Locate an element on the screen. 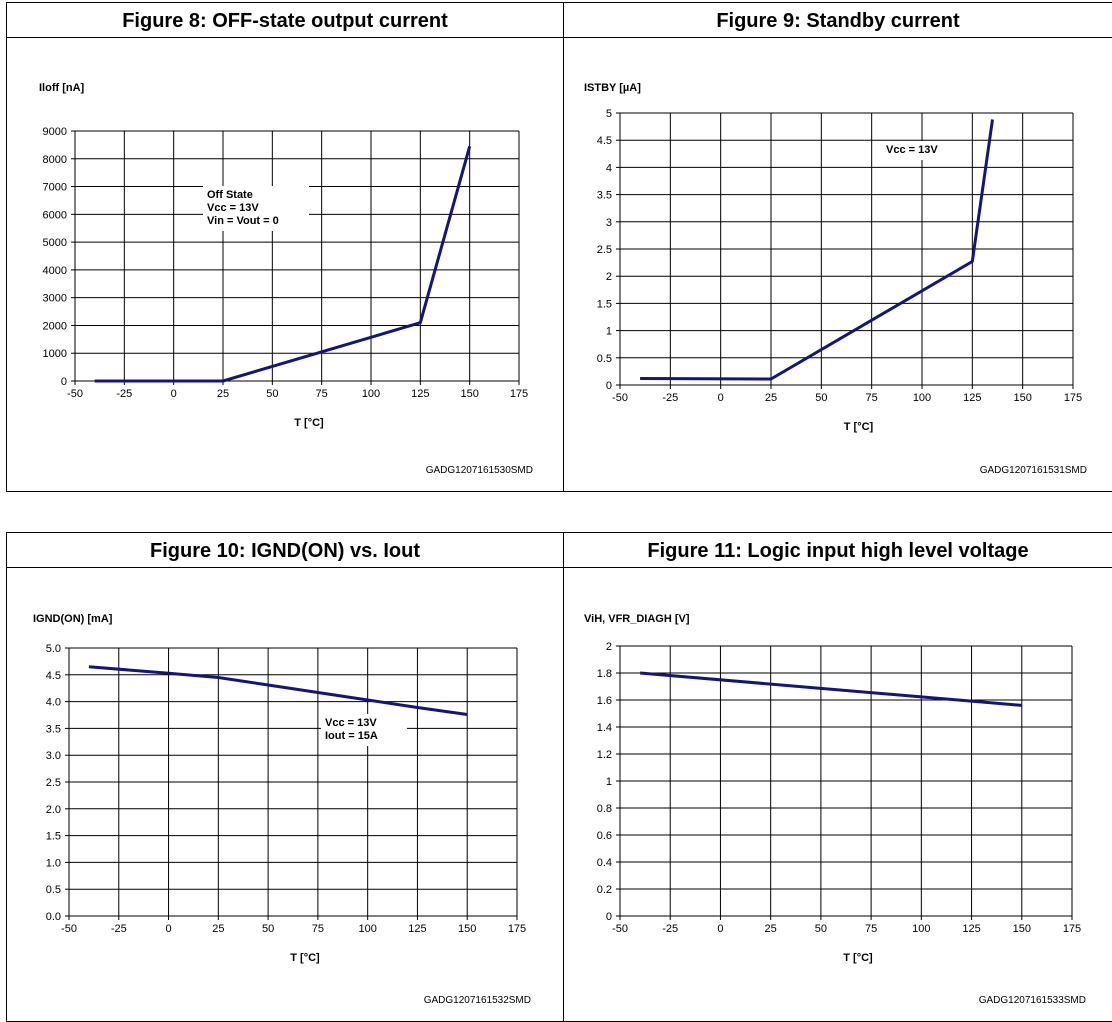 Image resolution: width=1112 pixels, height=1022 pixels. fig9-y-tick-label: 5 is located at coordinates (609, 114).